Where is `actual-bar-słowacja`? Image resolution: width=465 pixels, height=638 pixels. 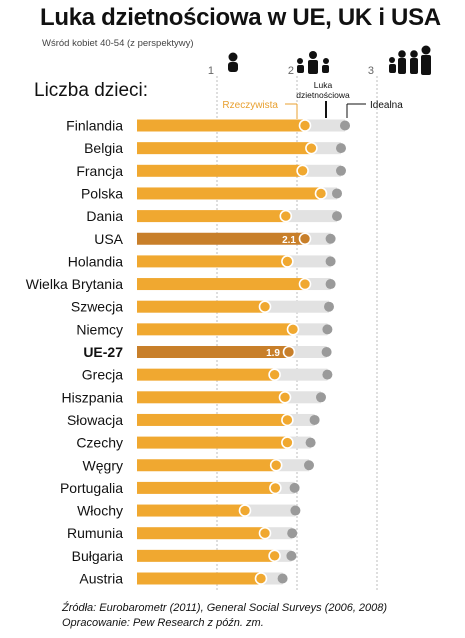
actual-bar-słowacja is located at coordinates (212, 419).